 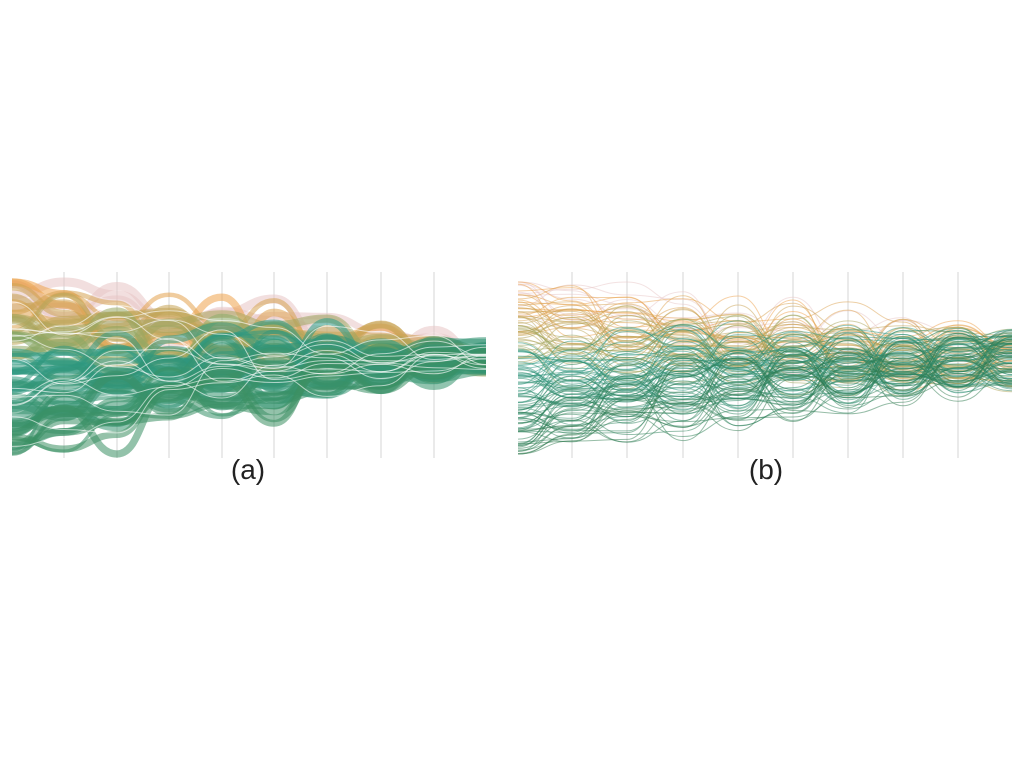 I want to click on panel-b-flows, so click(x=765, y=368).